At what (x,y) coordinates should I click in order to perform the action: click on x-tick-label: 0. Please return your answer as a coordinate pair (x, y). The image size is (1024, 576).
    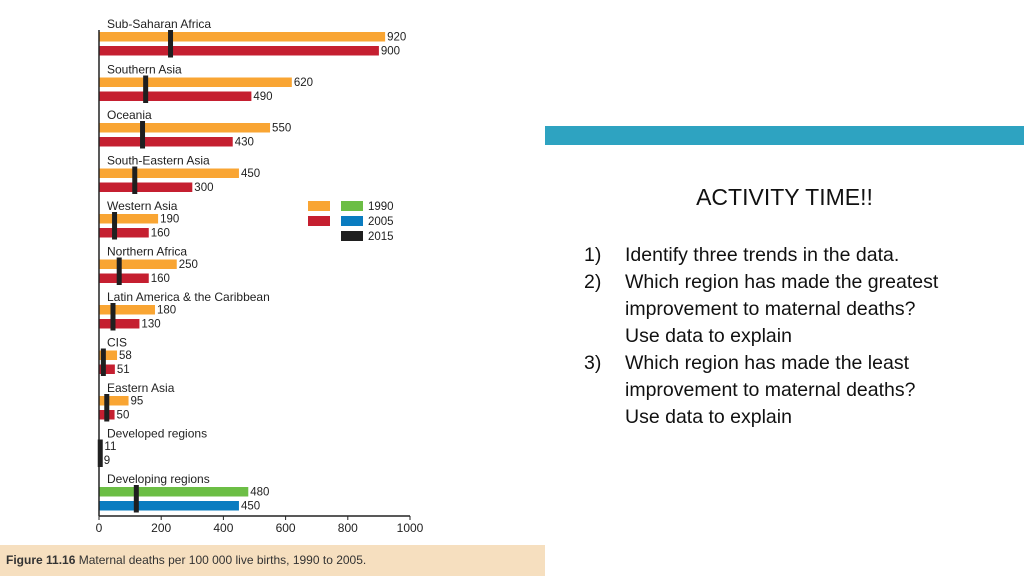
    Looking at the image, I should click on (99, 528).